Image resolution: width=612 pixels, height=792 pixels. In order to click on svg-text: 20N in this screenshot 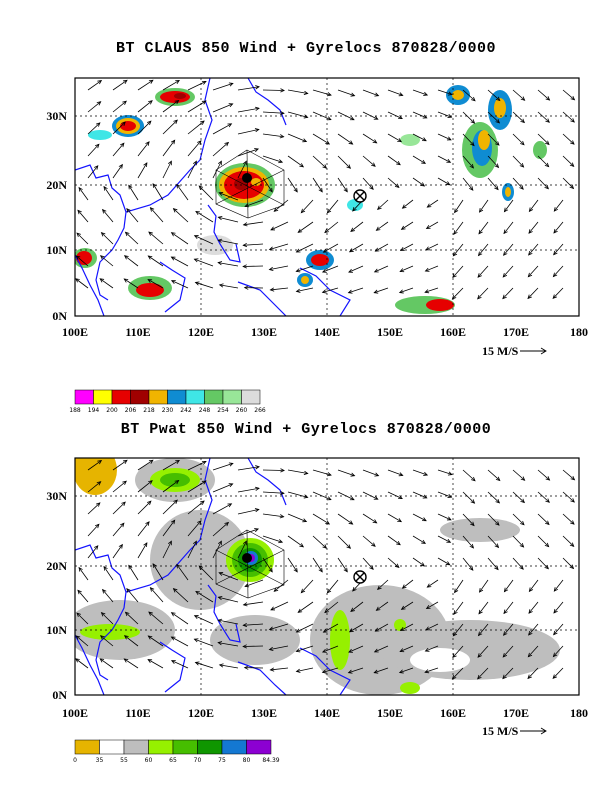, I will do `click(56, 185)`.